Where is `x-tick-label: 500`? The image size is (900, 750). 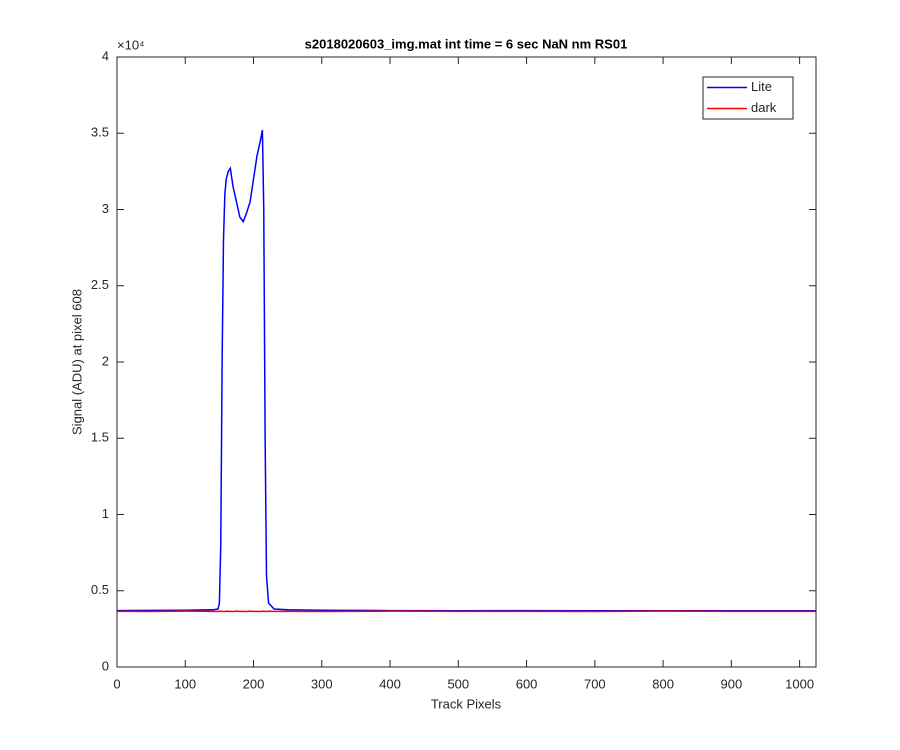 x-tick-label: 500 is located at coordinates (458, 683).